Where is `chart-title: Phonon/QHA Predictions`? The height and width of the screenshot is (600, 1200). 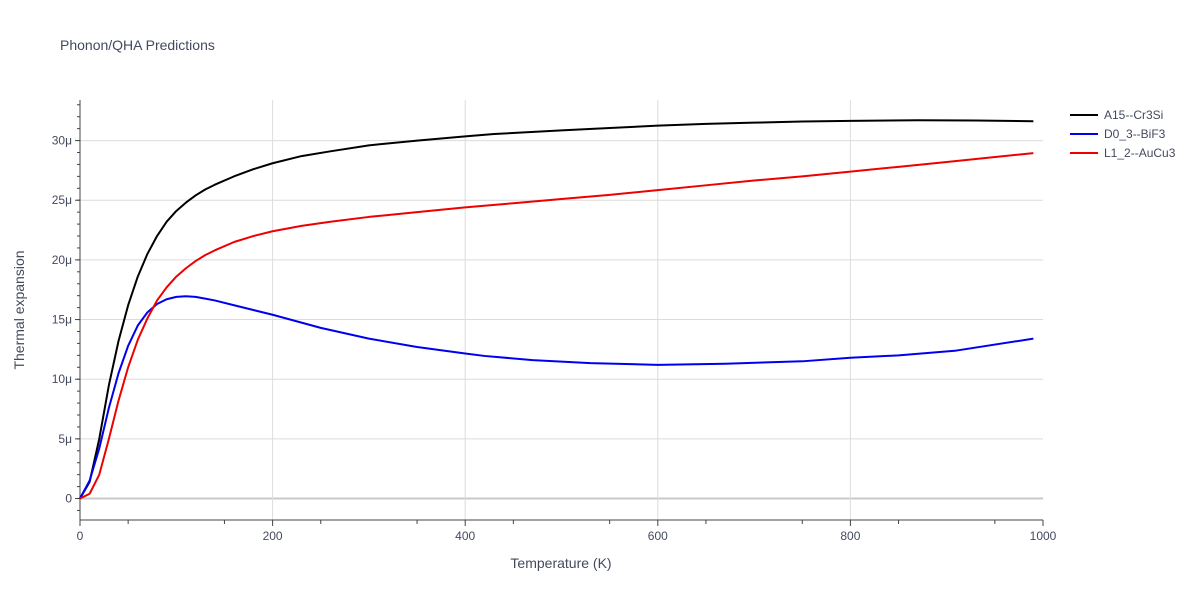
chart-title: Phonon/QHA Predictions is located at coordinates (137, 45).